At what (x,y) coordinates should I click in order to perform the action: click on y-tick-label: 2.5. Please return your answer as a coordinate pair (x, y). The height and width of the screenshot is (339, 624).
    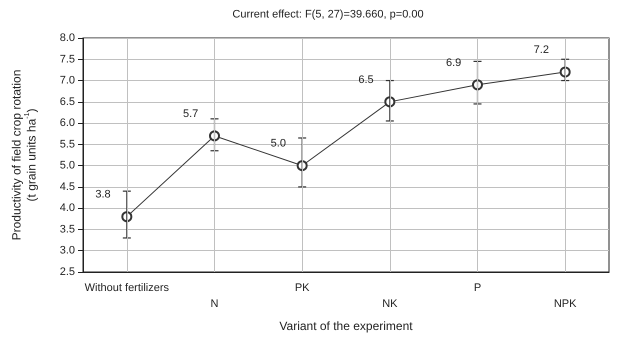
    Looking at the image, I should click on (67, 272).